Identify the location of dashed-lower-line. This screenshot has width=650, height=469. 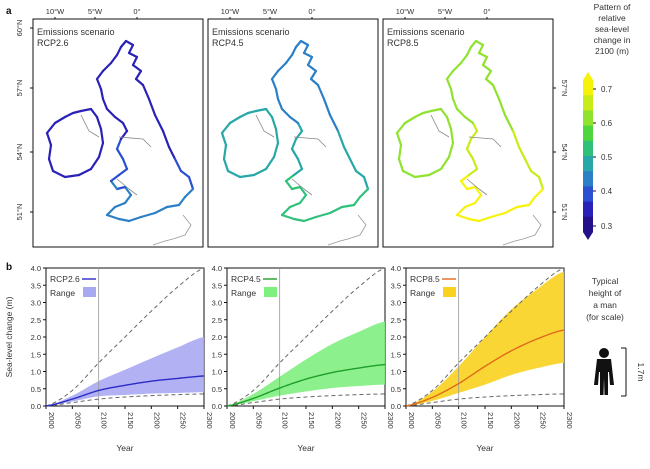
(125, 400).